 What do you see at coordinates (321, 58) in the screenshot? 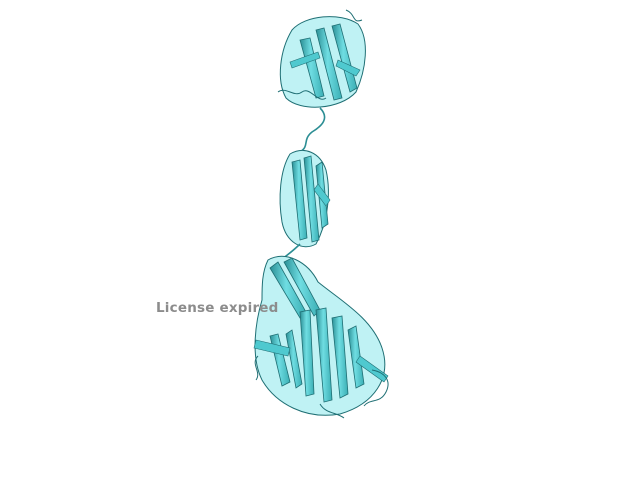
I see `domain-top` at bounding box center [321, 58].